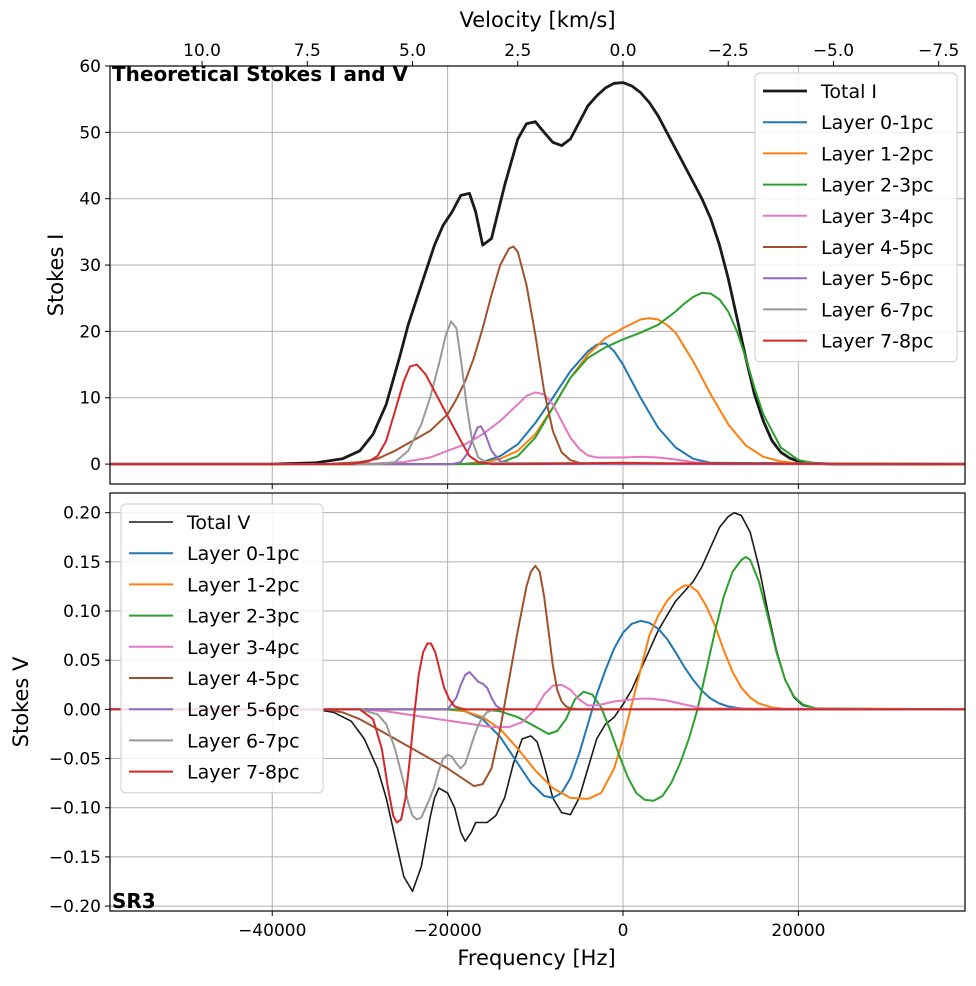  What do you see at coordinates (272, 931) in the screenshot?
I see `x-tick-label: −40000` at bounding box center [272, 931].